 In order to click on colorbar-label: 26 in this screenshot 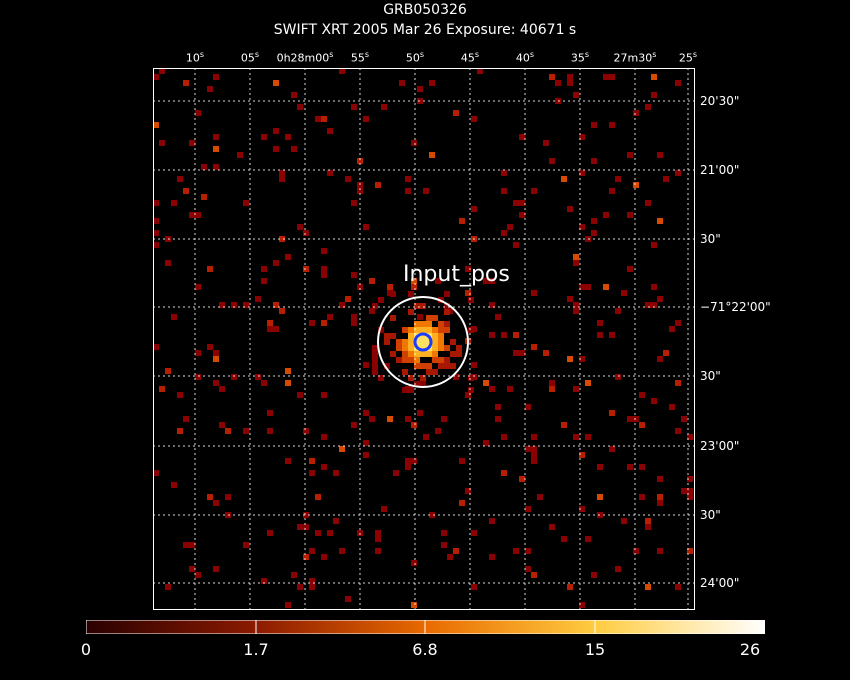, I will do `click(750, 649)`.